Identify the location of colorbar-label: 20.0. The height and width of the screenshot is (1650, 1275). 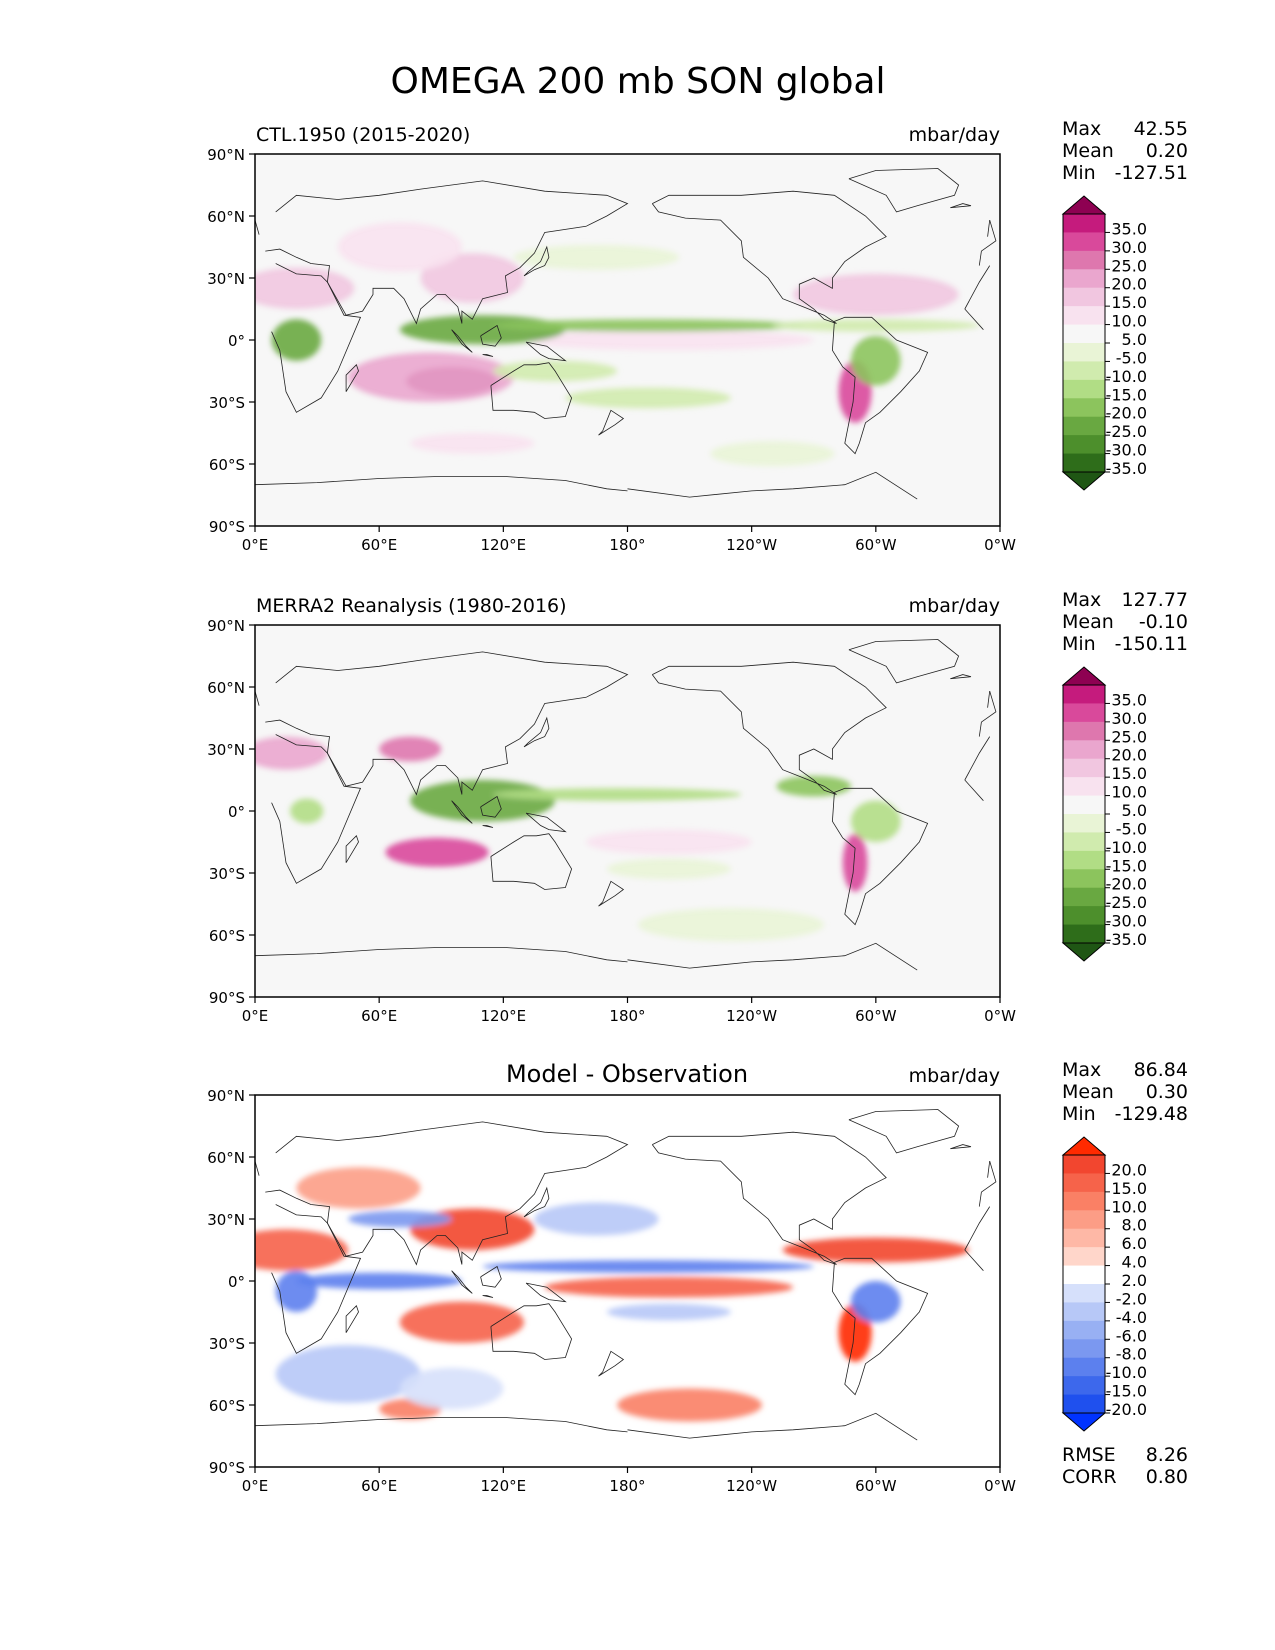
(1129, 1169).